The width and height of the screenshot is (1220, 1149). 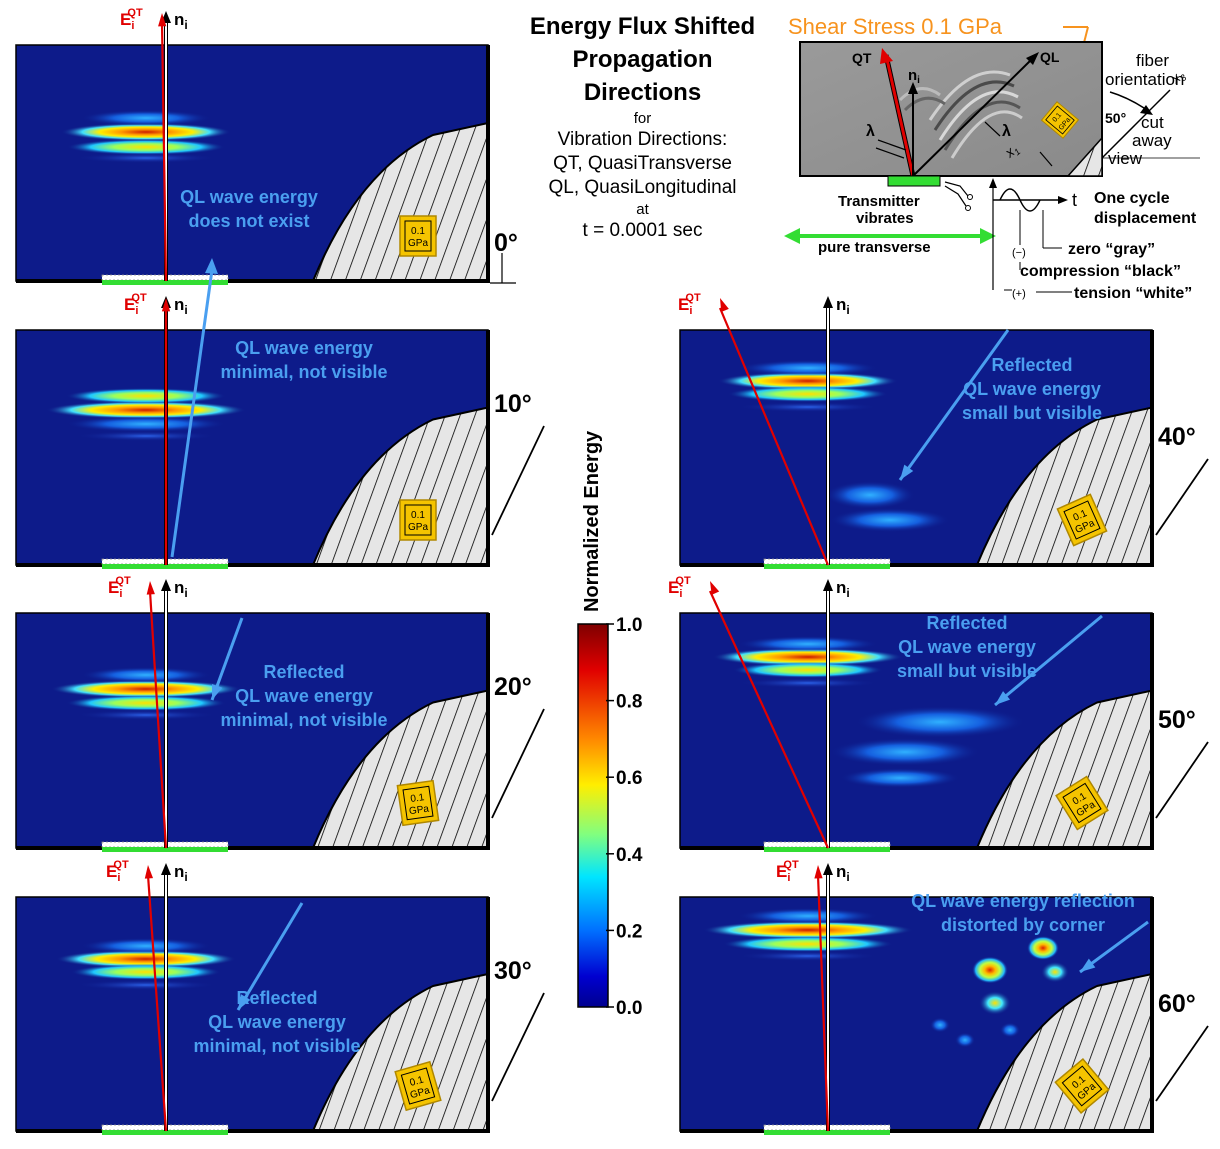 I want to click on title-vibration: Vibration Directions:, so click(x=642, y=139).